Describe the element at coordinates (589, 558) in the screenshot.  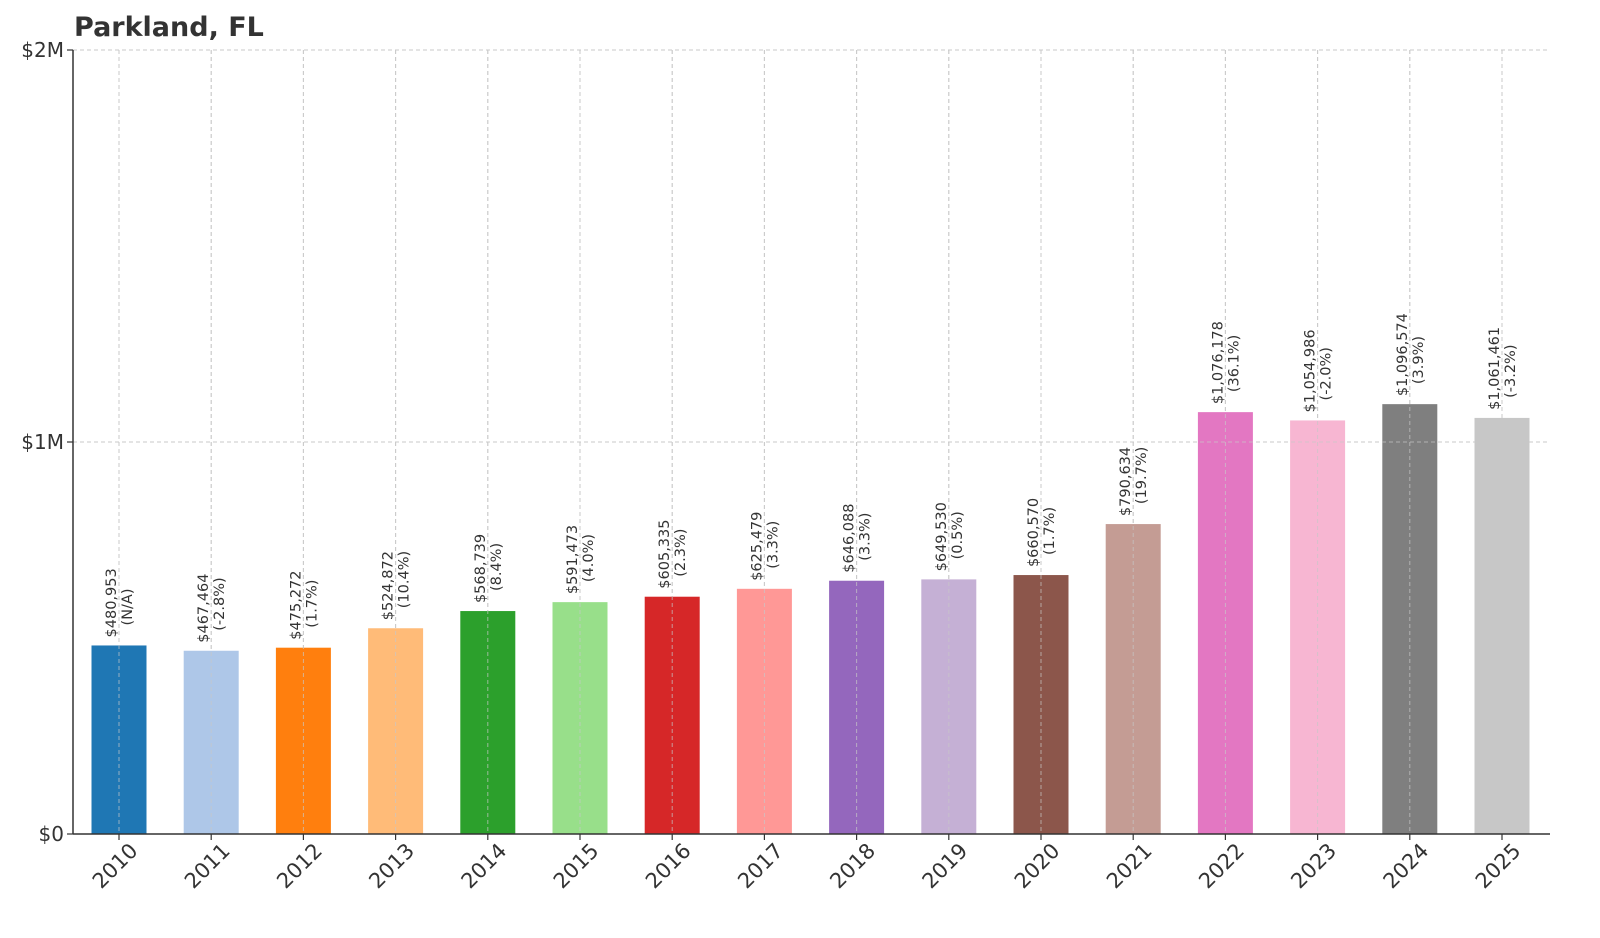
I see `change-label: (4.0%)` at that location.